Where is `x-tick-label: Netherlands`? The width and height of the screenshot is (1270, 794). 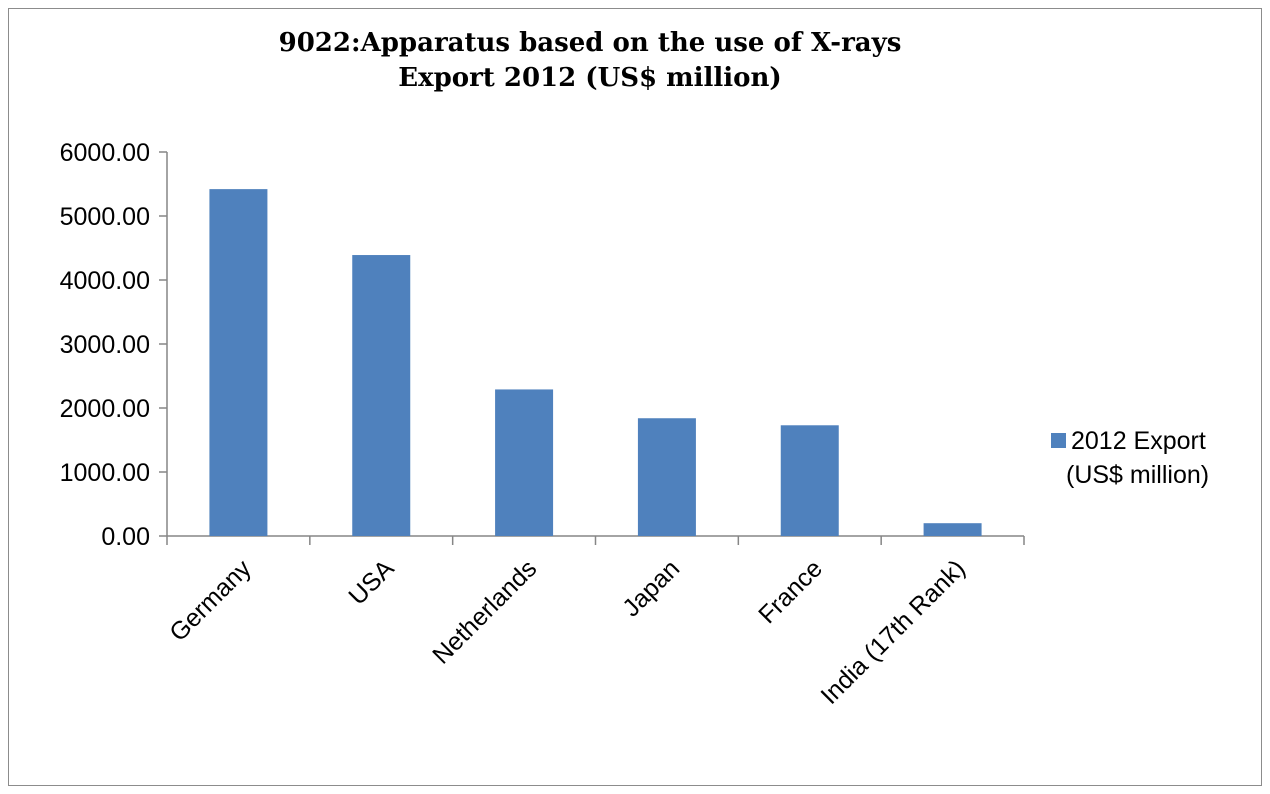 x-tick-label: Netherlands is located at coordinates (484, 611).